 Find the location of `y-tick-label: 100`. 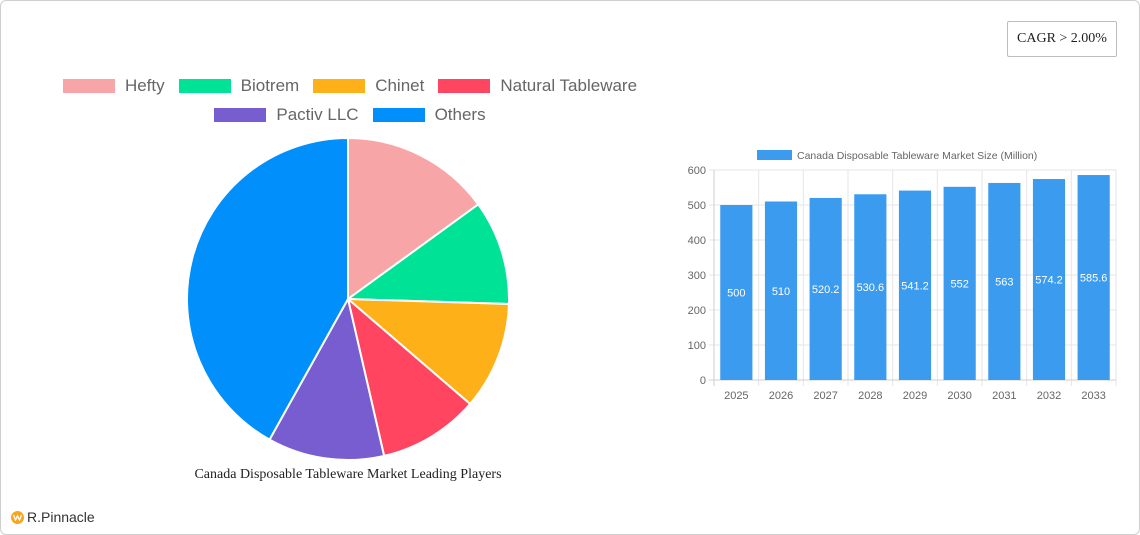

y-tick-label: 100 is located at coordinates (697, 346).